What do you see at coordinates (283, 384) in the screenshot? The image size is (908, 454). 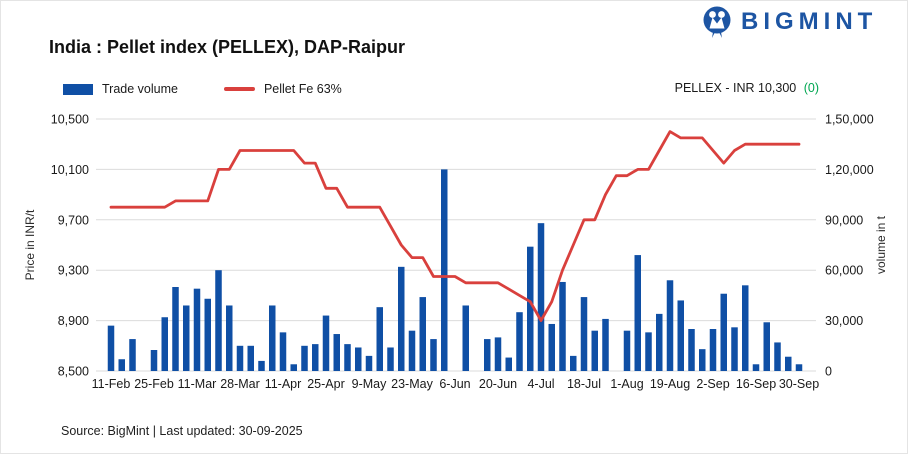 I see `x-axis-tick: 11-Apr` at bounding box center [283, 384].